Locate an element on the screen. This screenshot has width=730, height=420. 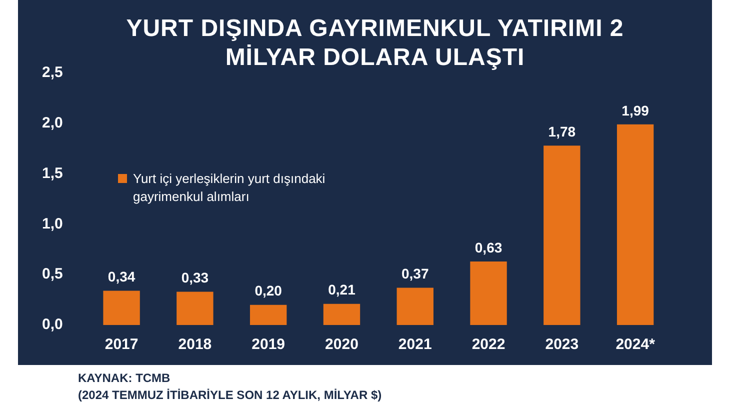
text: KAYNAK: TCMB is located at coordinates (125, 378).